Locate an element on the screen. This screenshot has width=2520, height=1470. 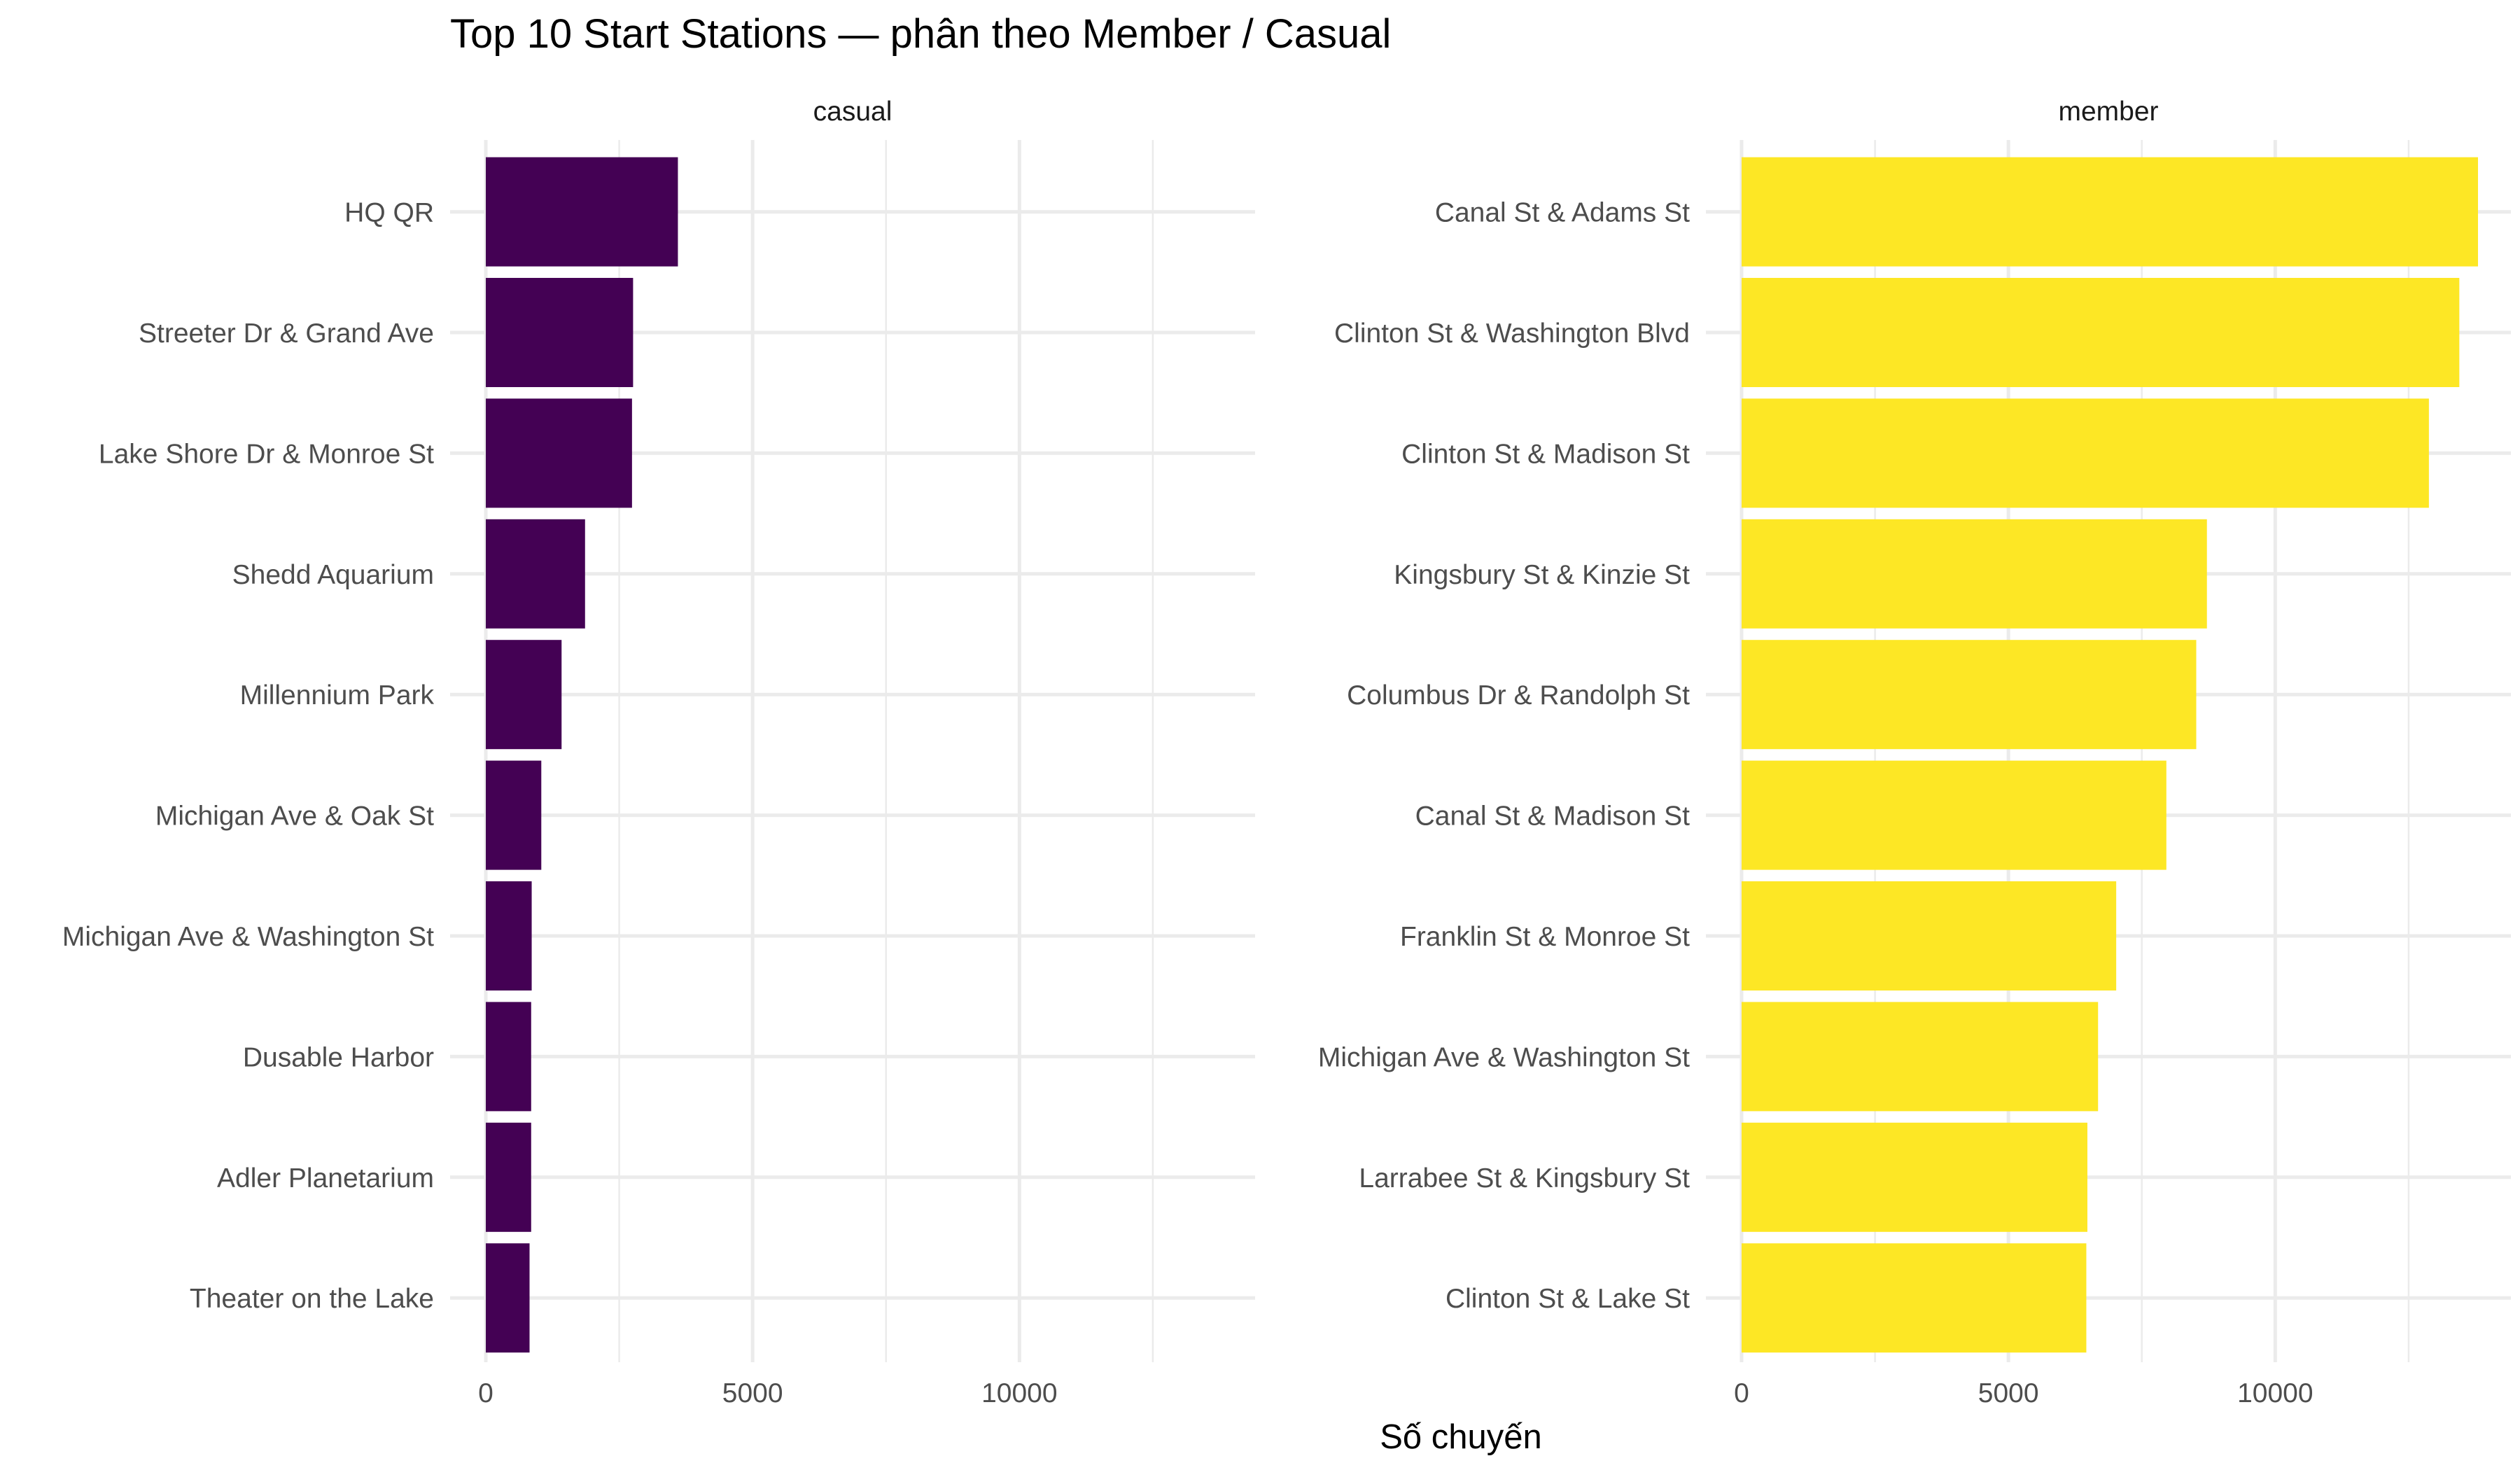
category-label: Shedd Aquarium is located at coordinates (333, 575).